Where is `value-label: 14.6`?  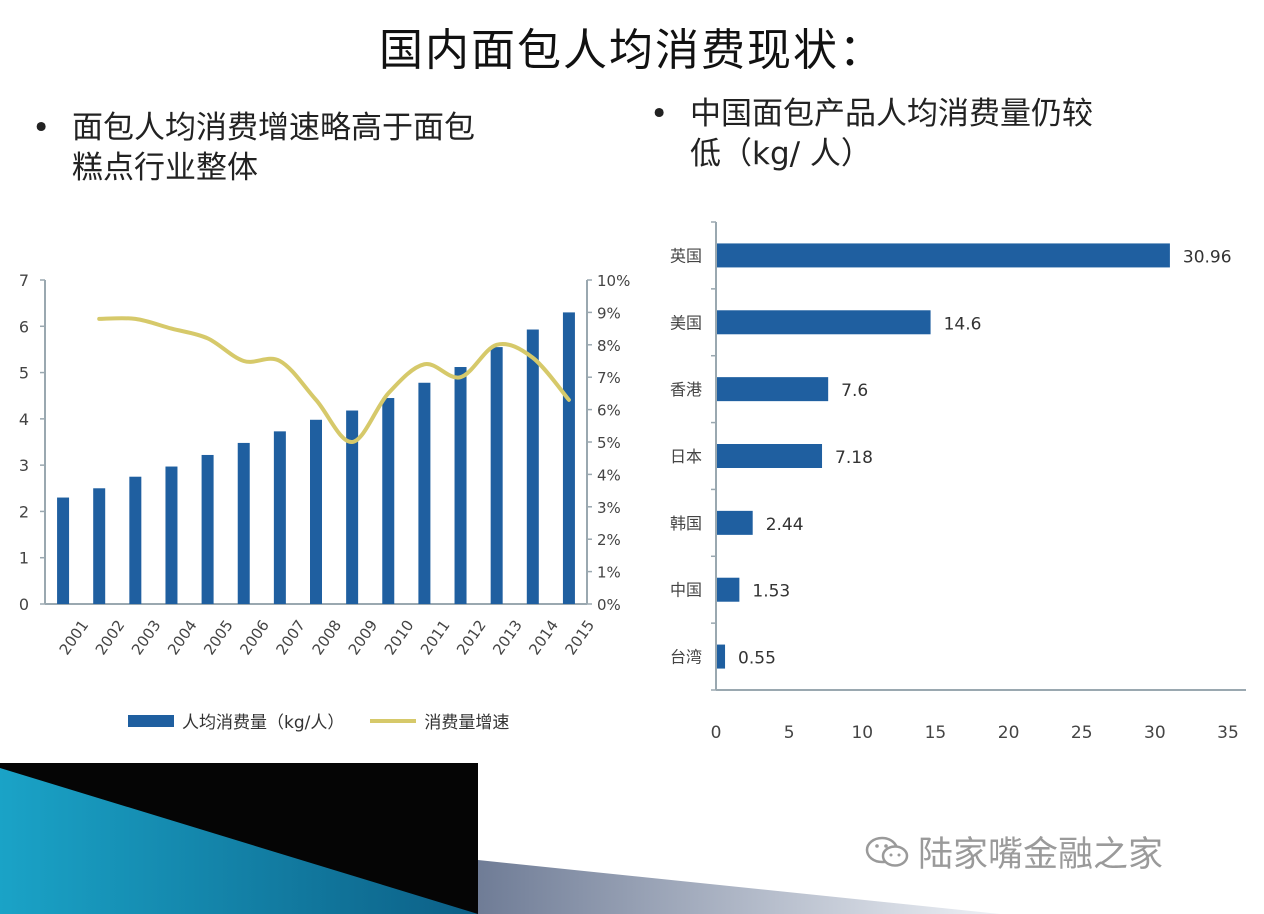 value-label: 14.6 is located at coordinates (963, 324).